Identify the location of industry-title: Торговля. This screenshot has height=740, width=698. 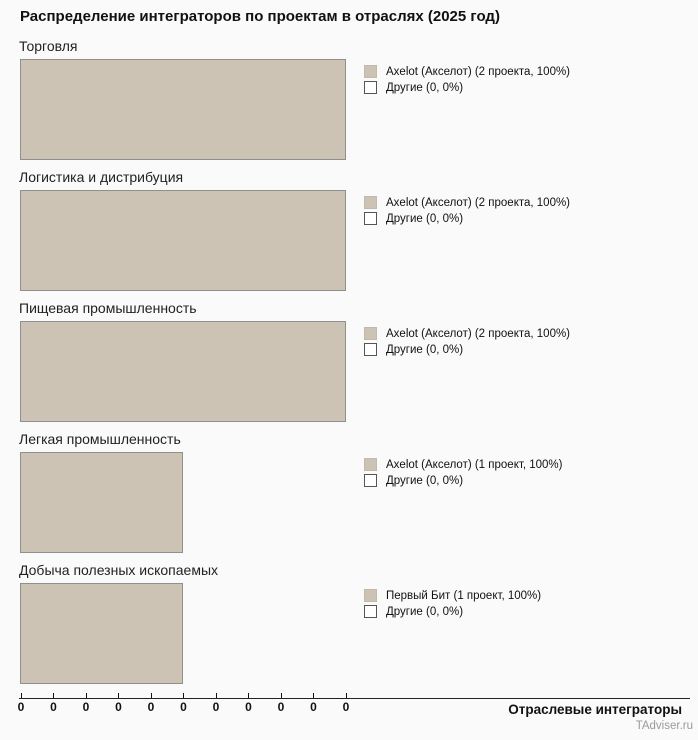
(48, 46).